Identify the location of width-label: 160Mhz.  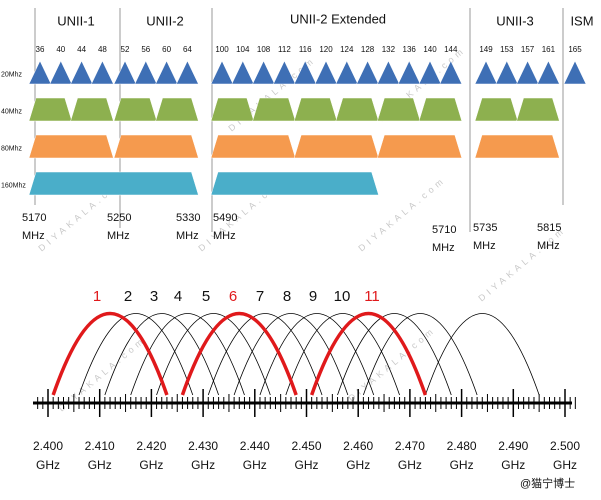
(13, 185).